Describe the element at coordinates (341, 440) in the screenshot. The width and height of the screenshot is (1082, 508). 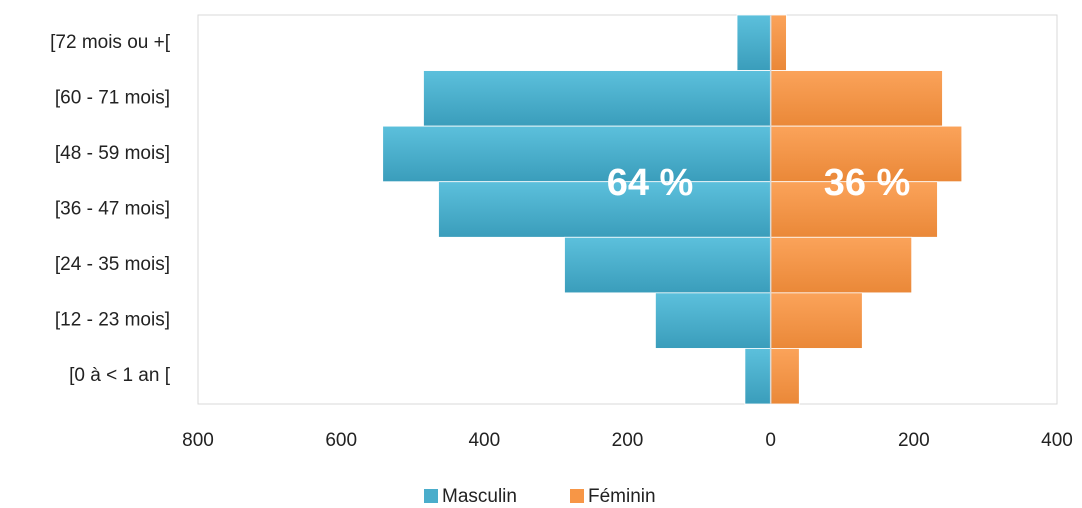
I see `x-tick-label: 600` at that location.